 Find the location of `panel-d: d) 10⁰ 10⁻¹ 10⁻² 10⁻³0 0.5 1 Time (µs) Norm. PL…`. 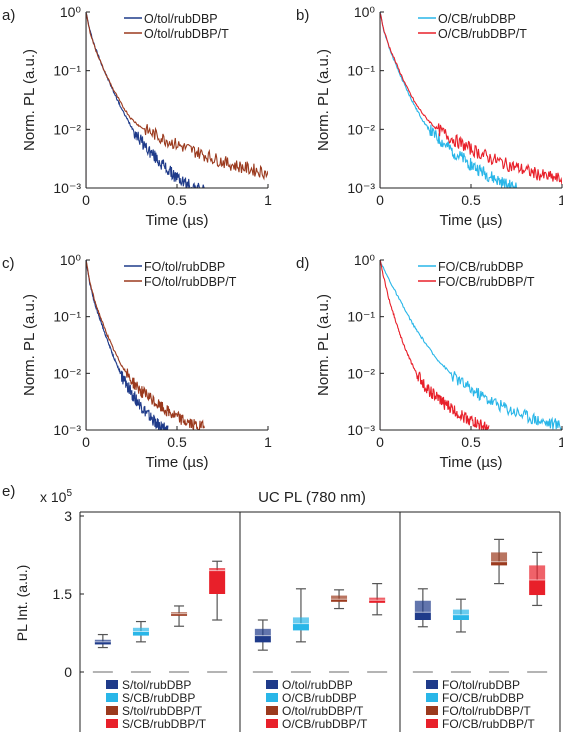

panel-d: d) 10⁰ 10⁻¹ 10⁻² 10⁻³0 0.5 1 Time (µs) Norm. PL… is located at coordinates (429, 361).